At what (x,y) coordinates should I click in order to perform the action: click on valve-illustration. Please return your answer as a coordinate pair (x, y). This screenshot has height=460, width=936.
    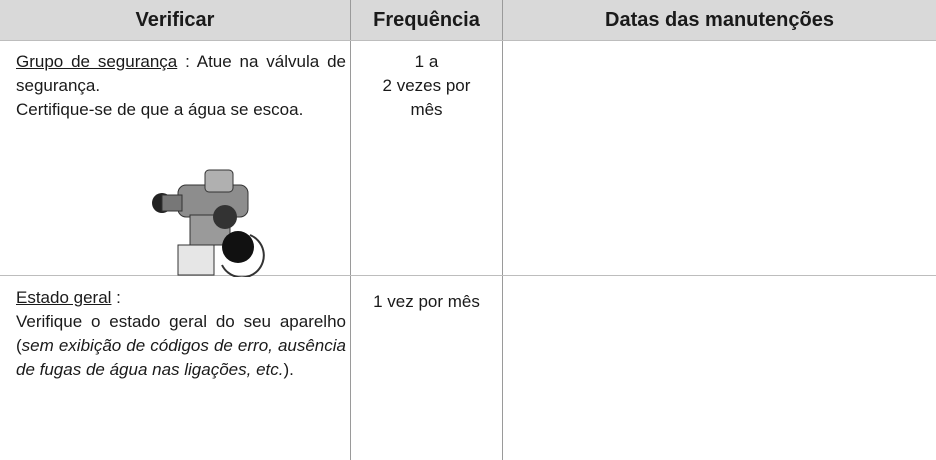
    Looking at the image, I should click on (208, 223).